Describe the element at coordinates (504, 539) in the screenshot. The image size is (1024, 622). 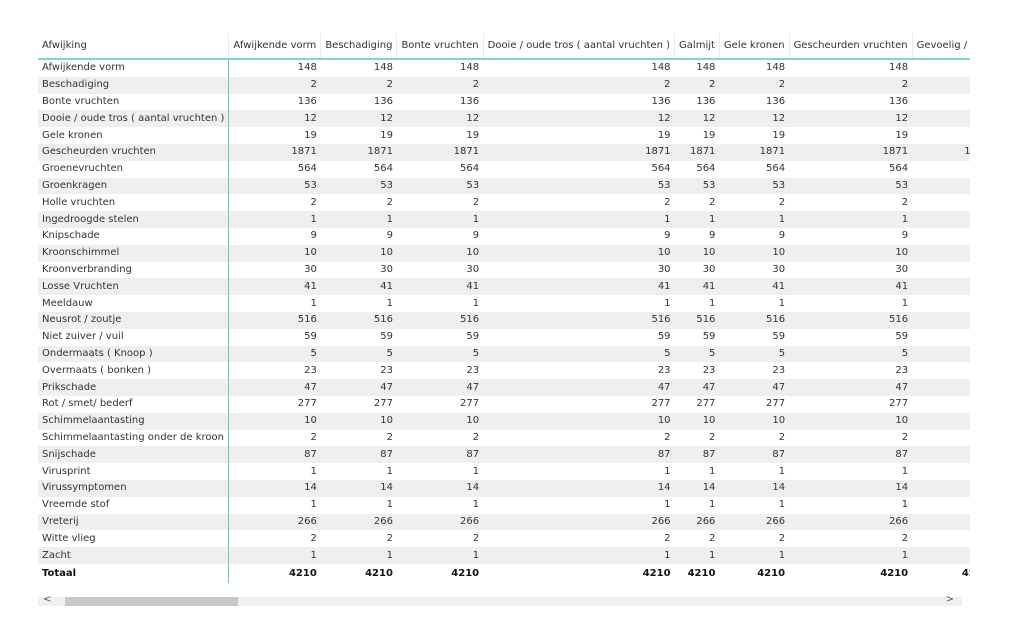
I see `table-row: Witte vlieg22222222` at that location.